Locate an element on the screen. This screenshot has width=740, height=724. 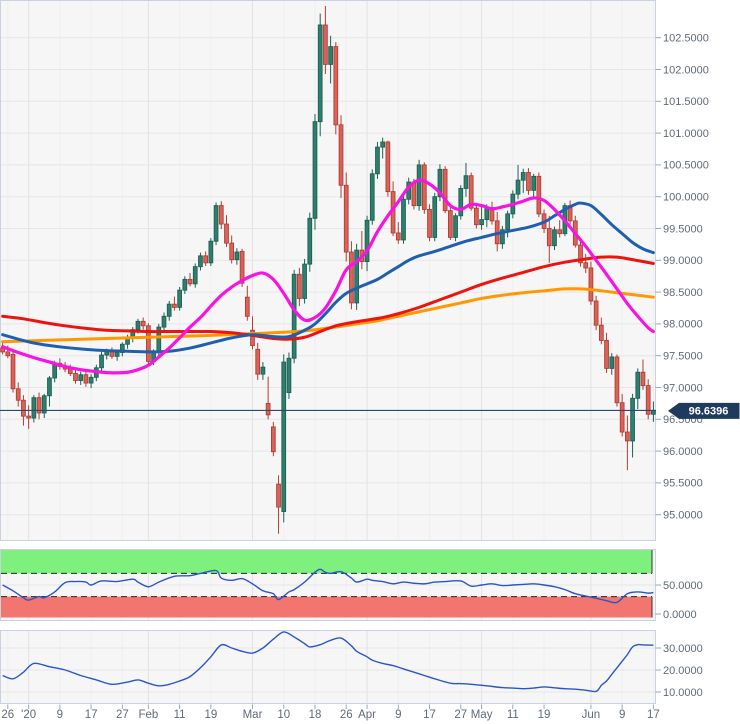
price-axis-label: 97.0000 is located at coordinates (683, 388).